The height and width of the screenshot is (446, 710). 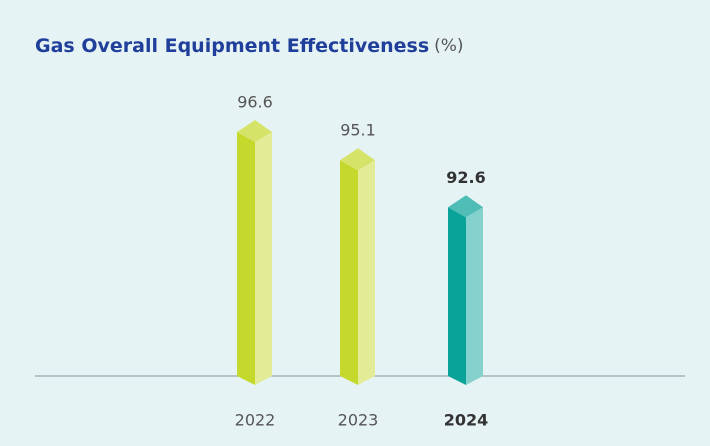 I want to click on chart-title: Gas Overall Equipment Effectiveness (%), so click(x=249, y=46).